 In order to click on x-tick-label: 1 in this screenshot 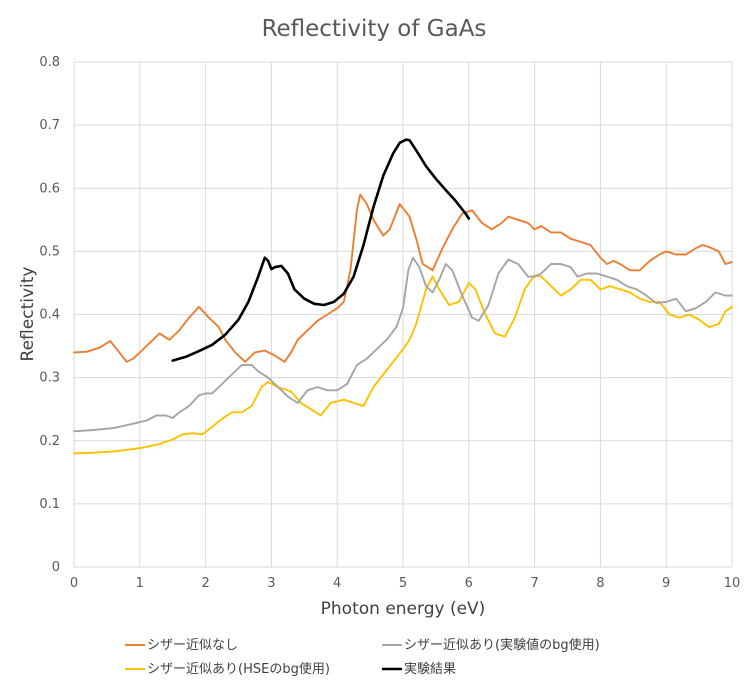, I will do `click(140, 583)`.